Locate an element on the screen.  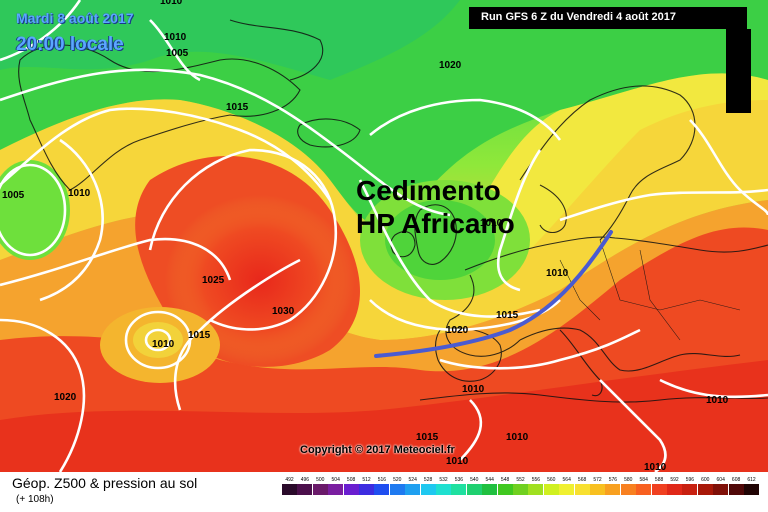
scale-label: 552 is located at coordinates (520, 480).